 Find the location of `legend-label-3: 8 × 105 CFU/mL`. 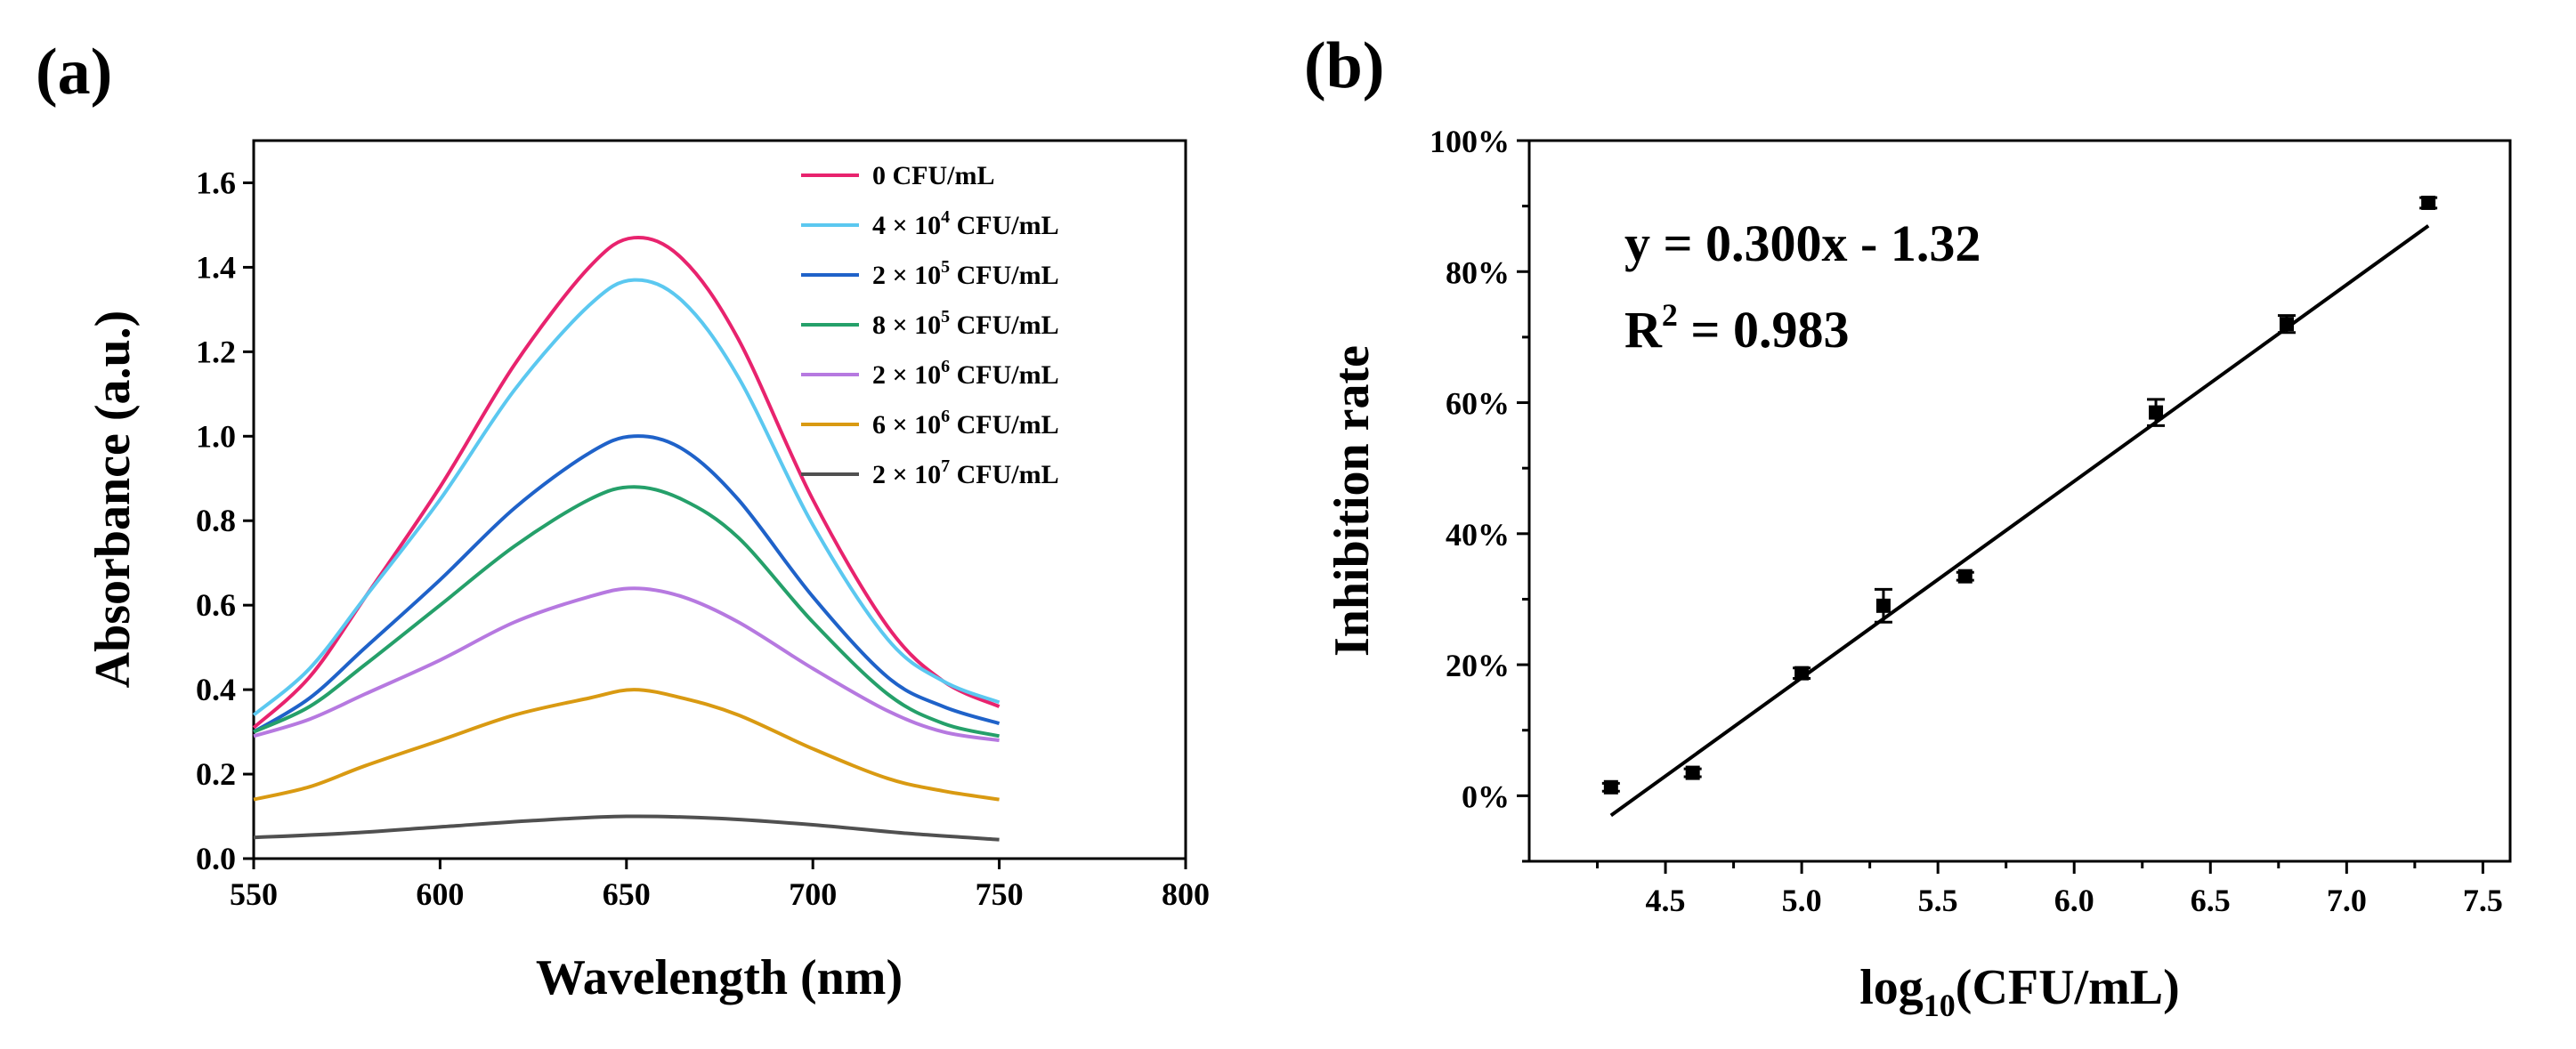

legend-label-3: 8 × 105 CFU/mL is located at coordinates (966, 323).